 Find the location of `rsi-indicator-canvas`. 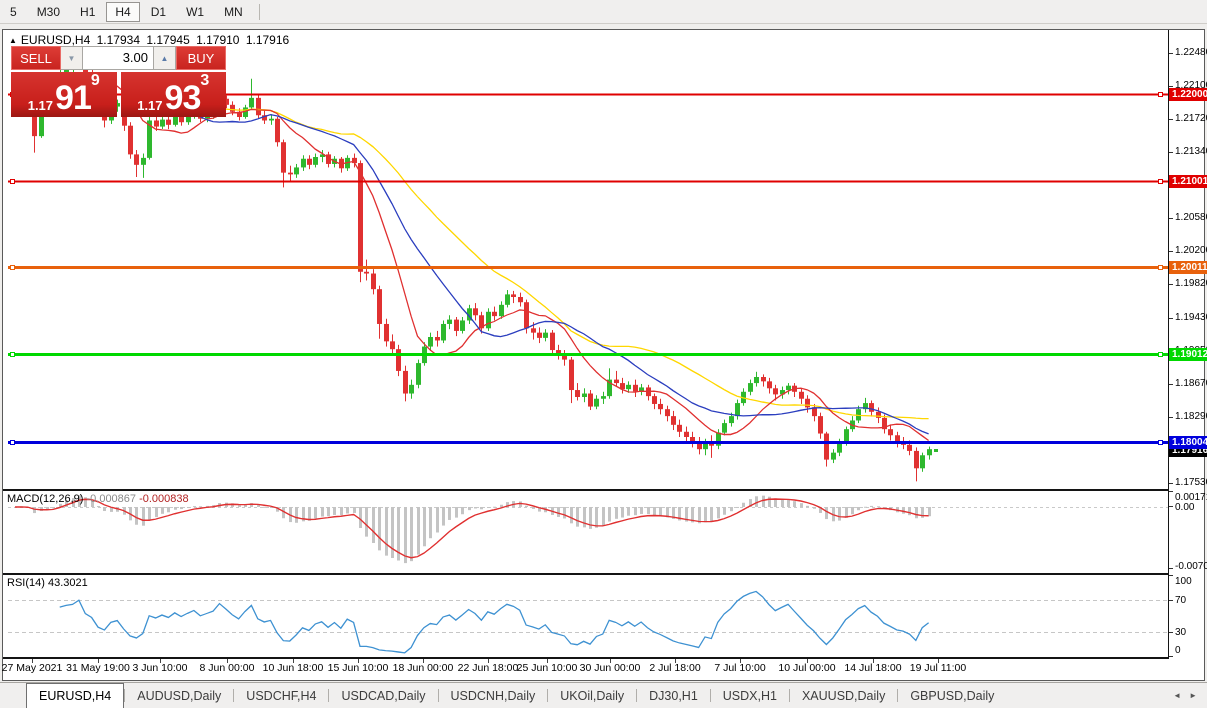

rsi-indicator-canvas is located at coordinates (588, 616).